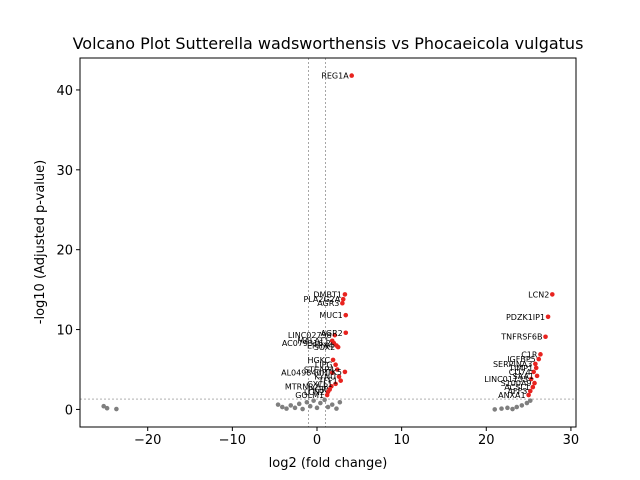  I want to click on x-tick-label: 30, so click(571, 440).